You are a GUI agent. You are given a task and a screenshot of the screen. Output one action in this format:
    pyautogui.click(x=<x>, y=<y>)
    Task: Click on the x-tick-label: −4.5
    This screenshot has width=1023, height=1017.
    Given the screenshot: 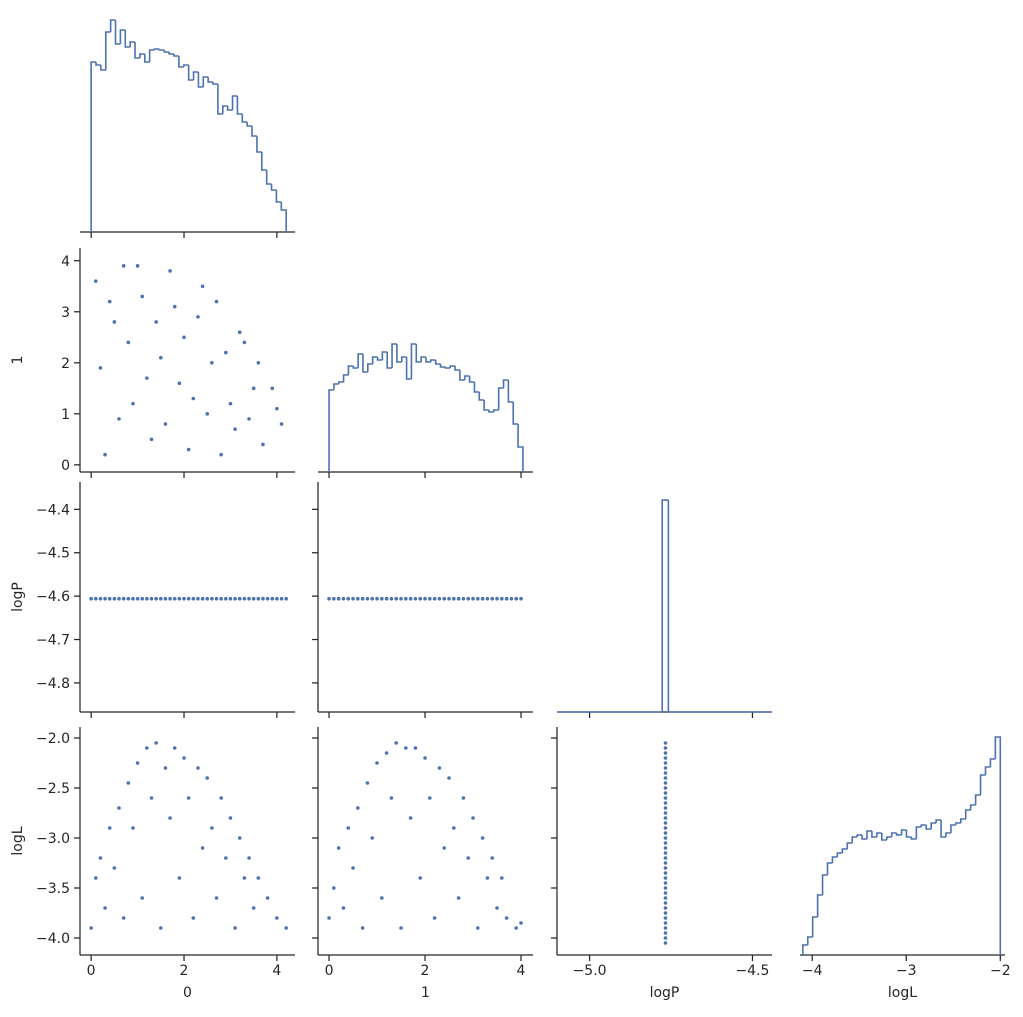 What is the action you would take?
    pyautogui.click(x=752, y=971)
    